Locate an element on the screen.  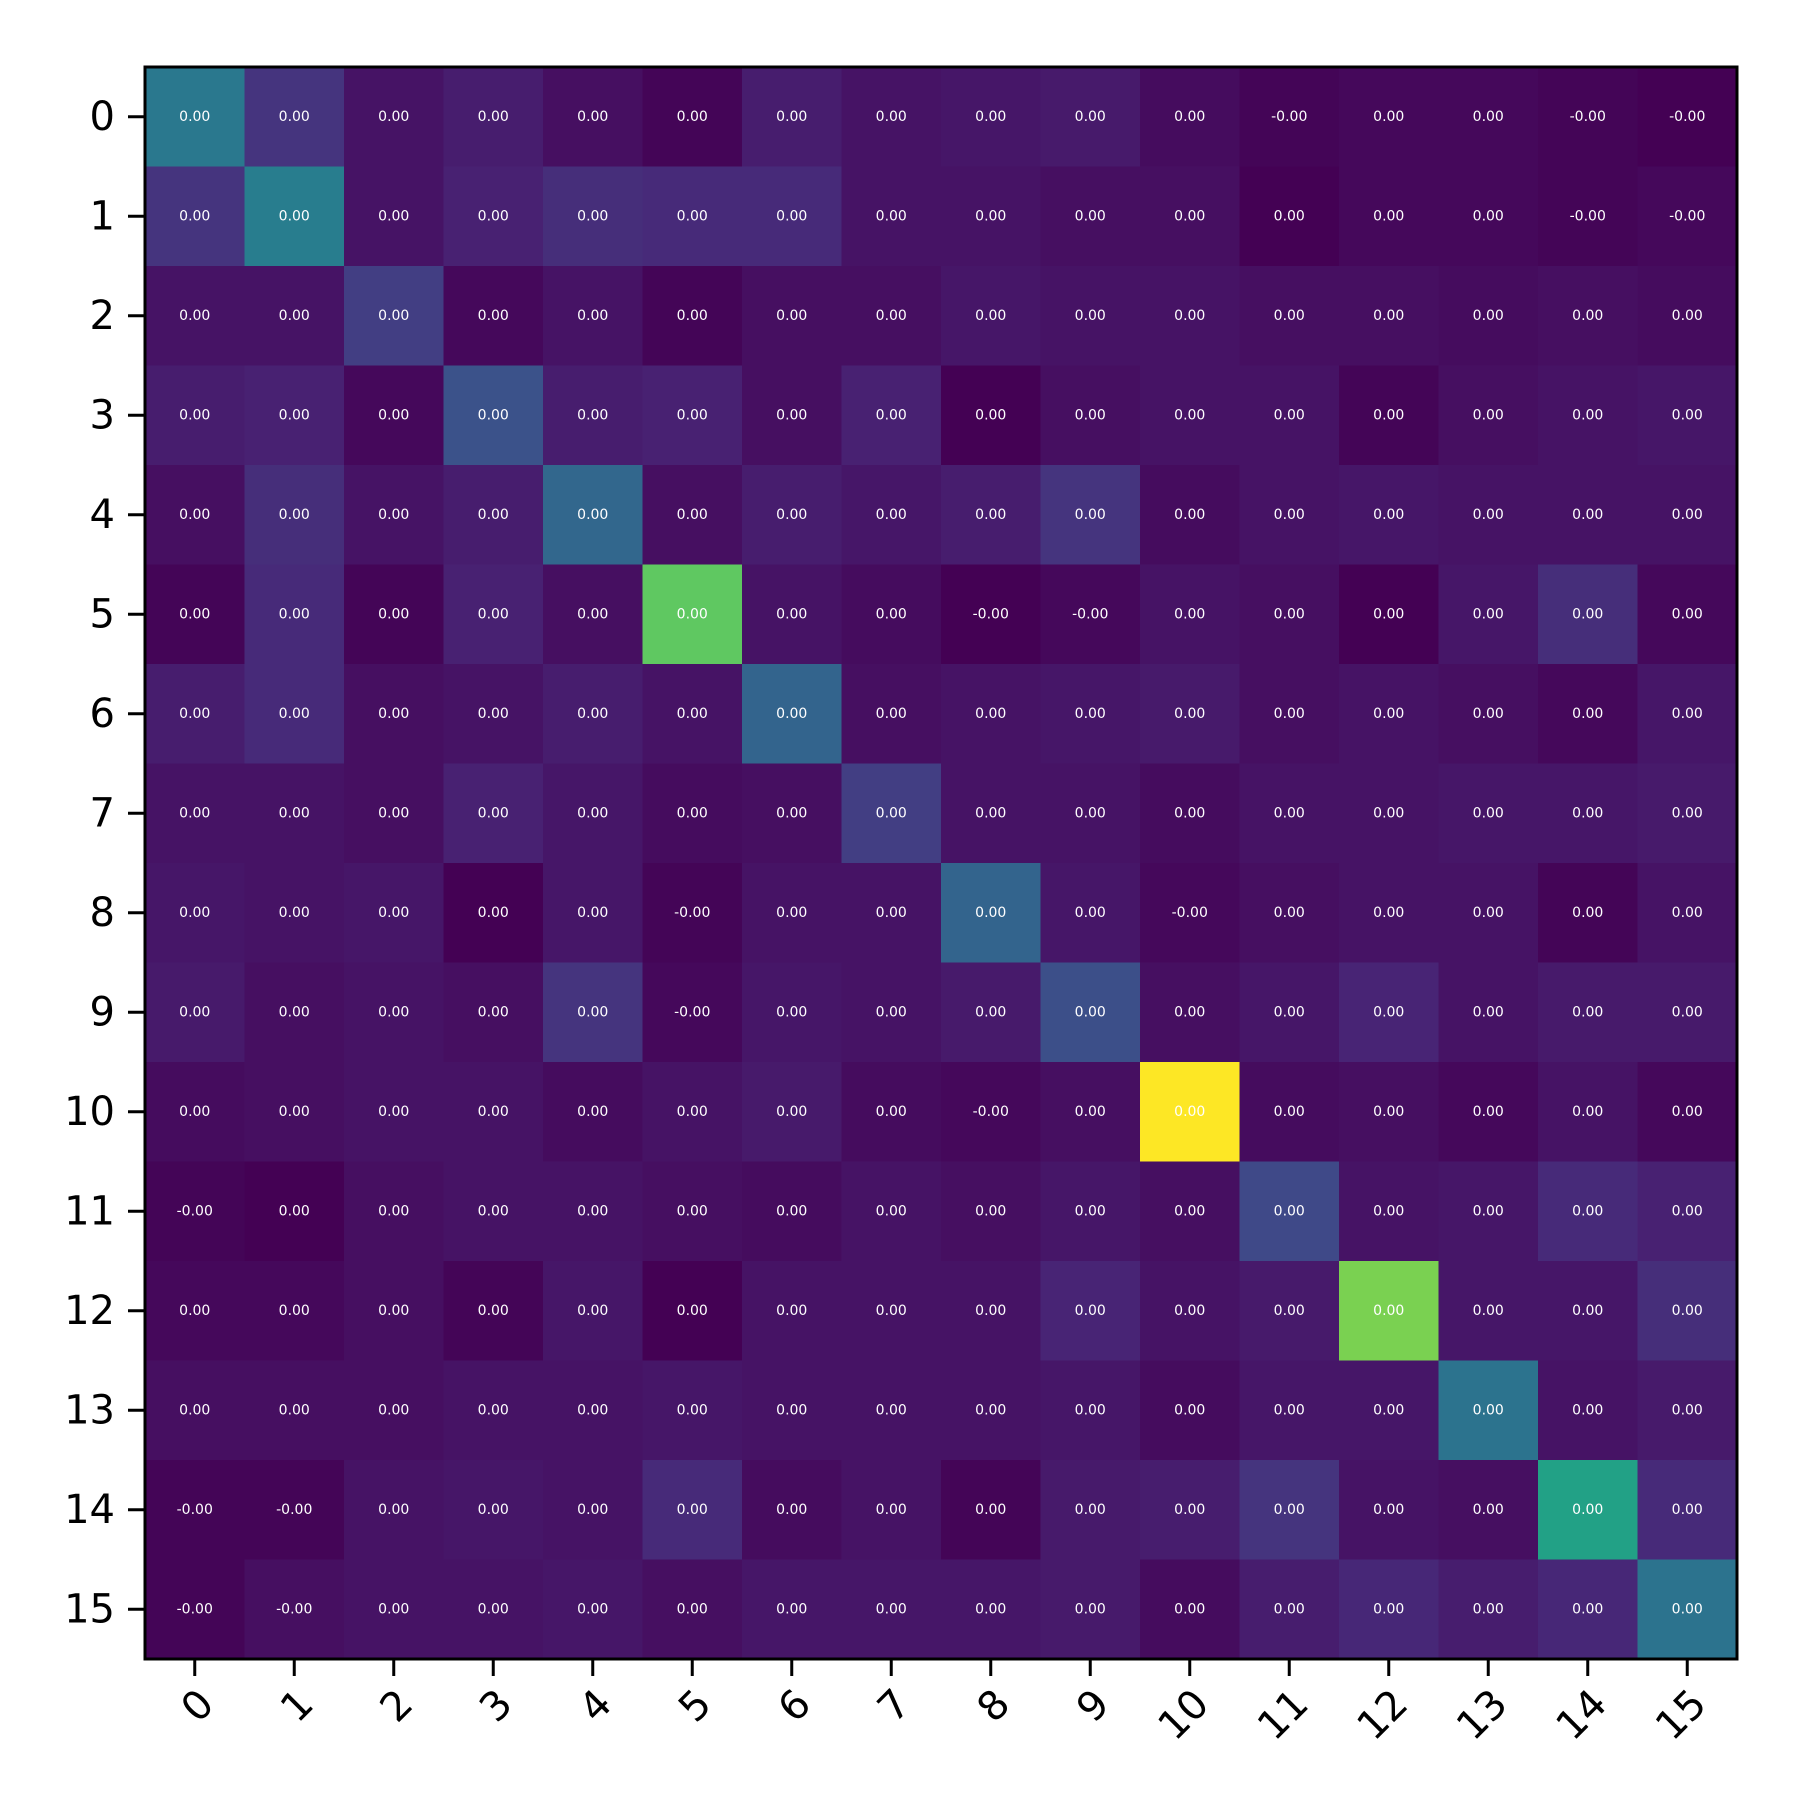
x-tick-label: 3 is located at coordinates (496, 1706).